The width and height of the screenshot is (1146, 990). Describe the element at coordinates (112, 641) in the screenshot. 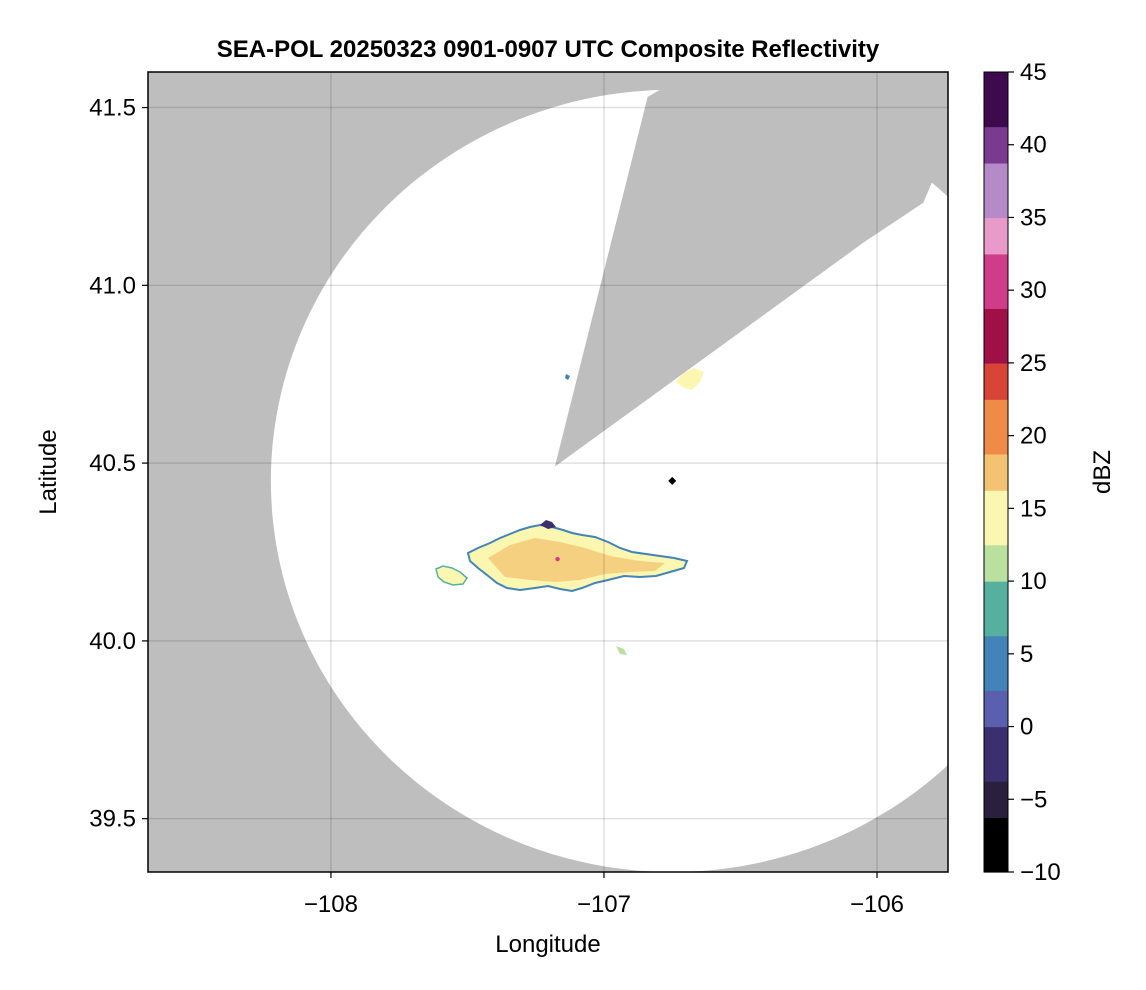

I see `y-tick-label: 40.0` at that location.